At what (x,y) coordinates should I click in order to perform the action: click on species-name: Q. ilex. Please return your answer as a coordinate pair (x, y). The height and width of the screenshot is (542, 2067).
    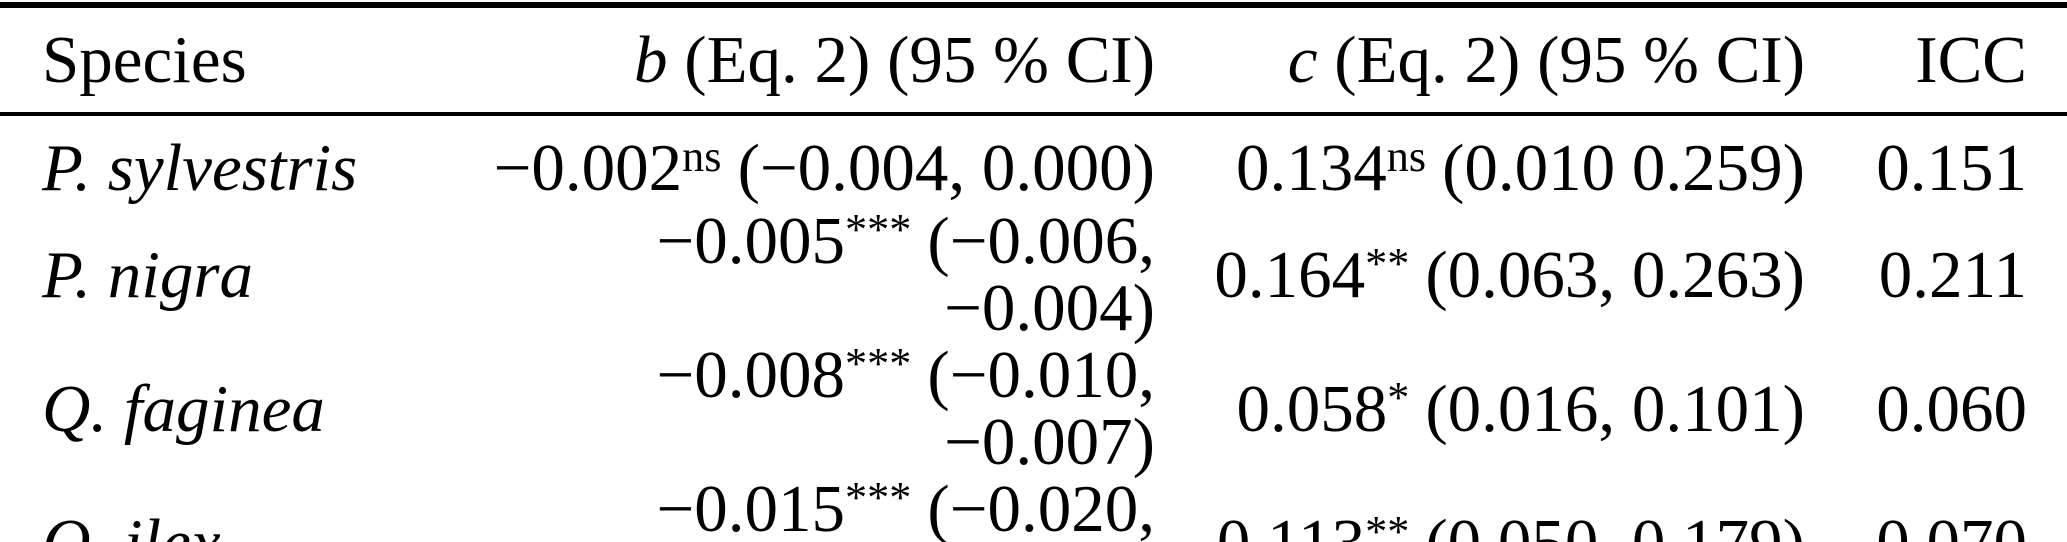
    Looking at the image, I should click on (131, 524).